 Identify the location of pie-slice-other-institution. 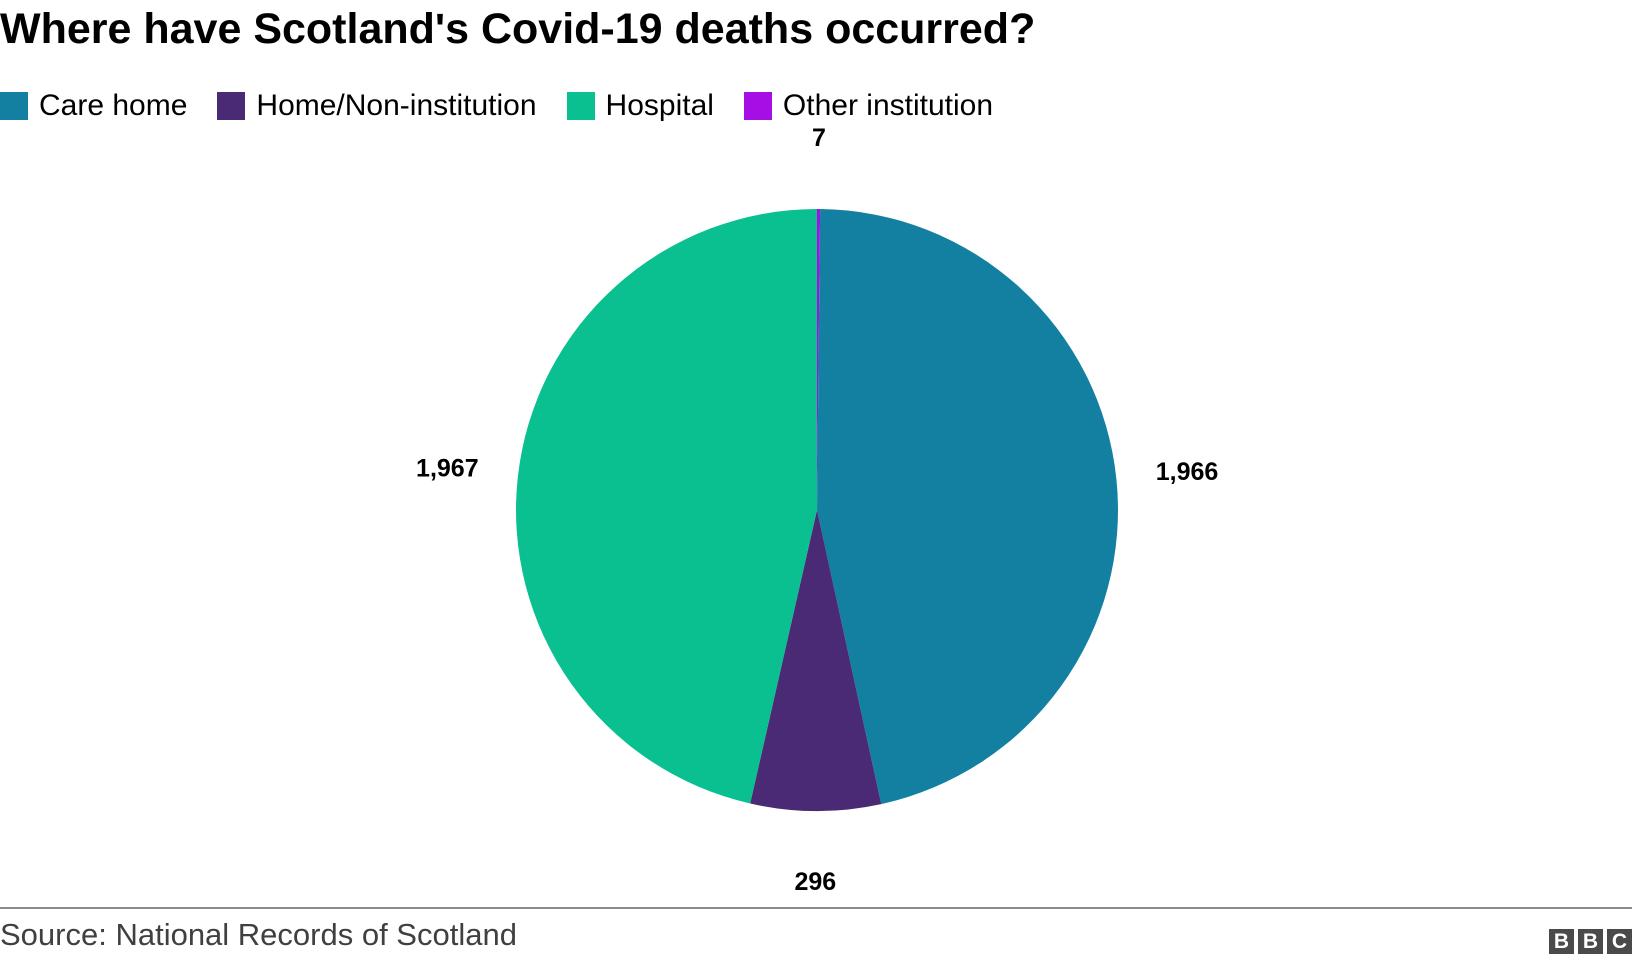
(819, 359).